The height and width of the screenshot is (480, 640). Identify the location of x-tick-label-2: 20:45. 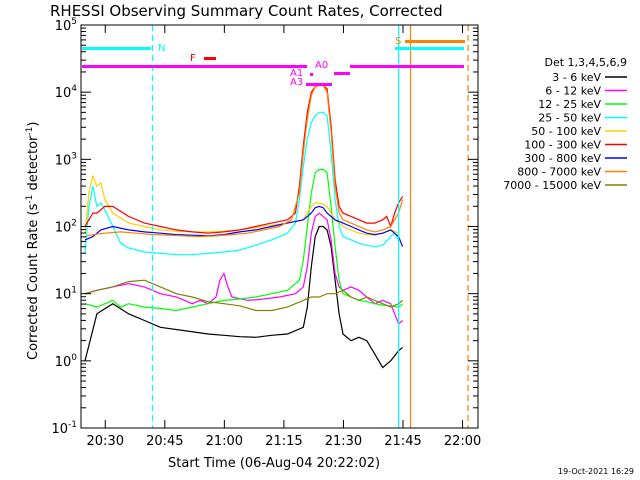
(164, 441).